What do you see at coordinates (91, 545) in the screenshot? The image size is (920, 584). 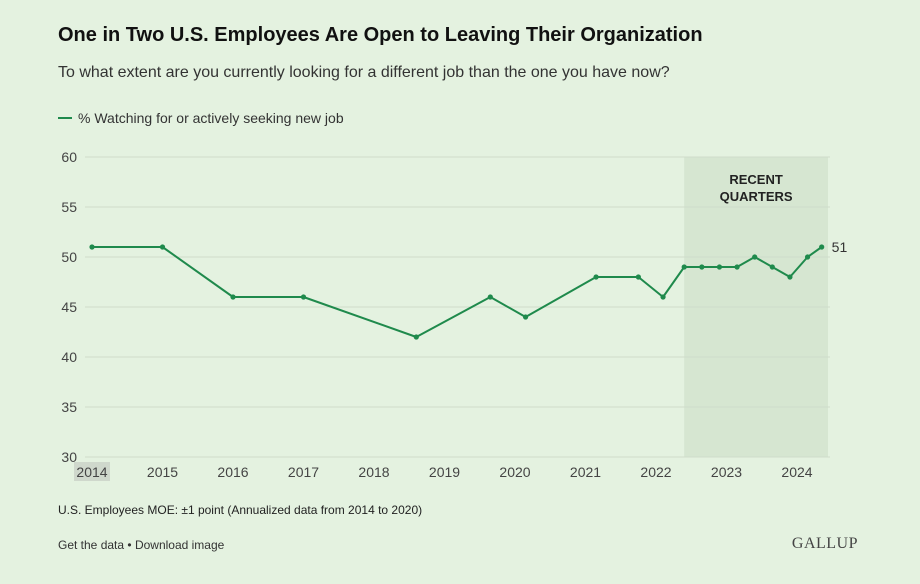 I see `get-data-link: Get the data` at bounding box center [91, 545].